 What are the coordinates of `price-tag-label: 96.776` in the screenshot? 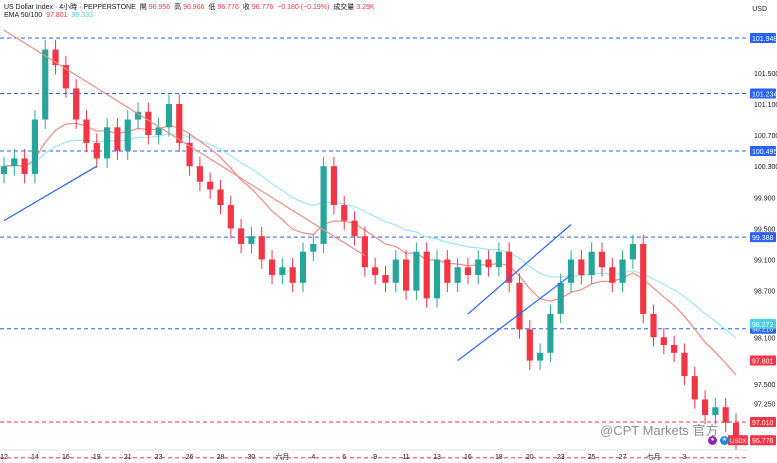 It's located at (763, 441).